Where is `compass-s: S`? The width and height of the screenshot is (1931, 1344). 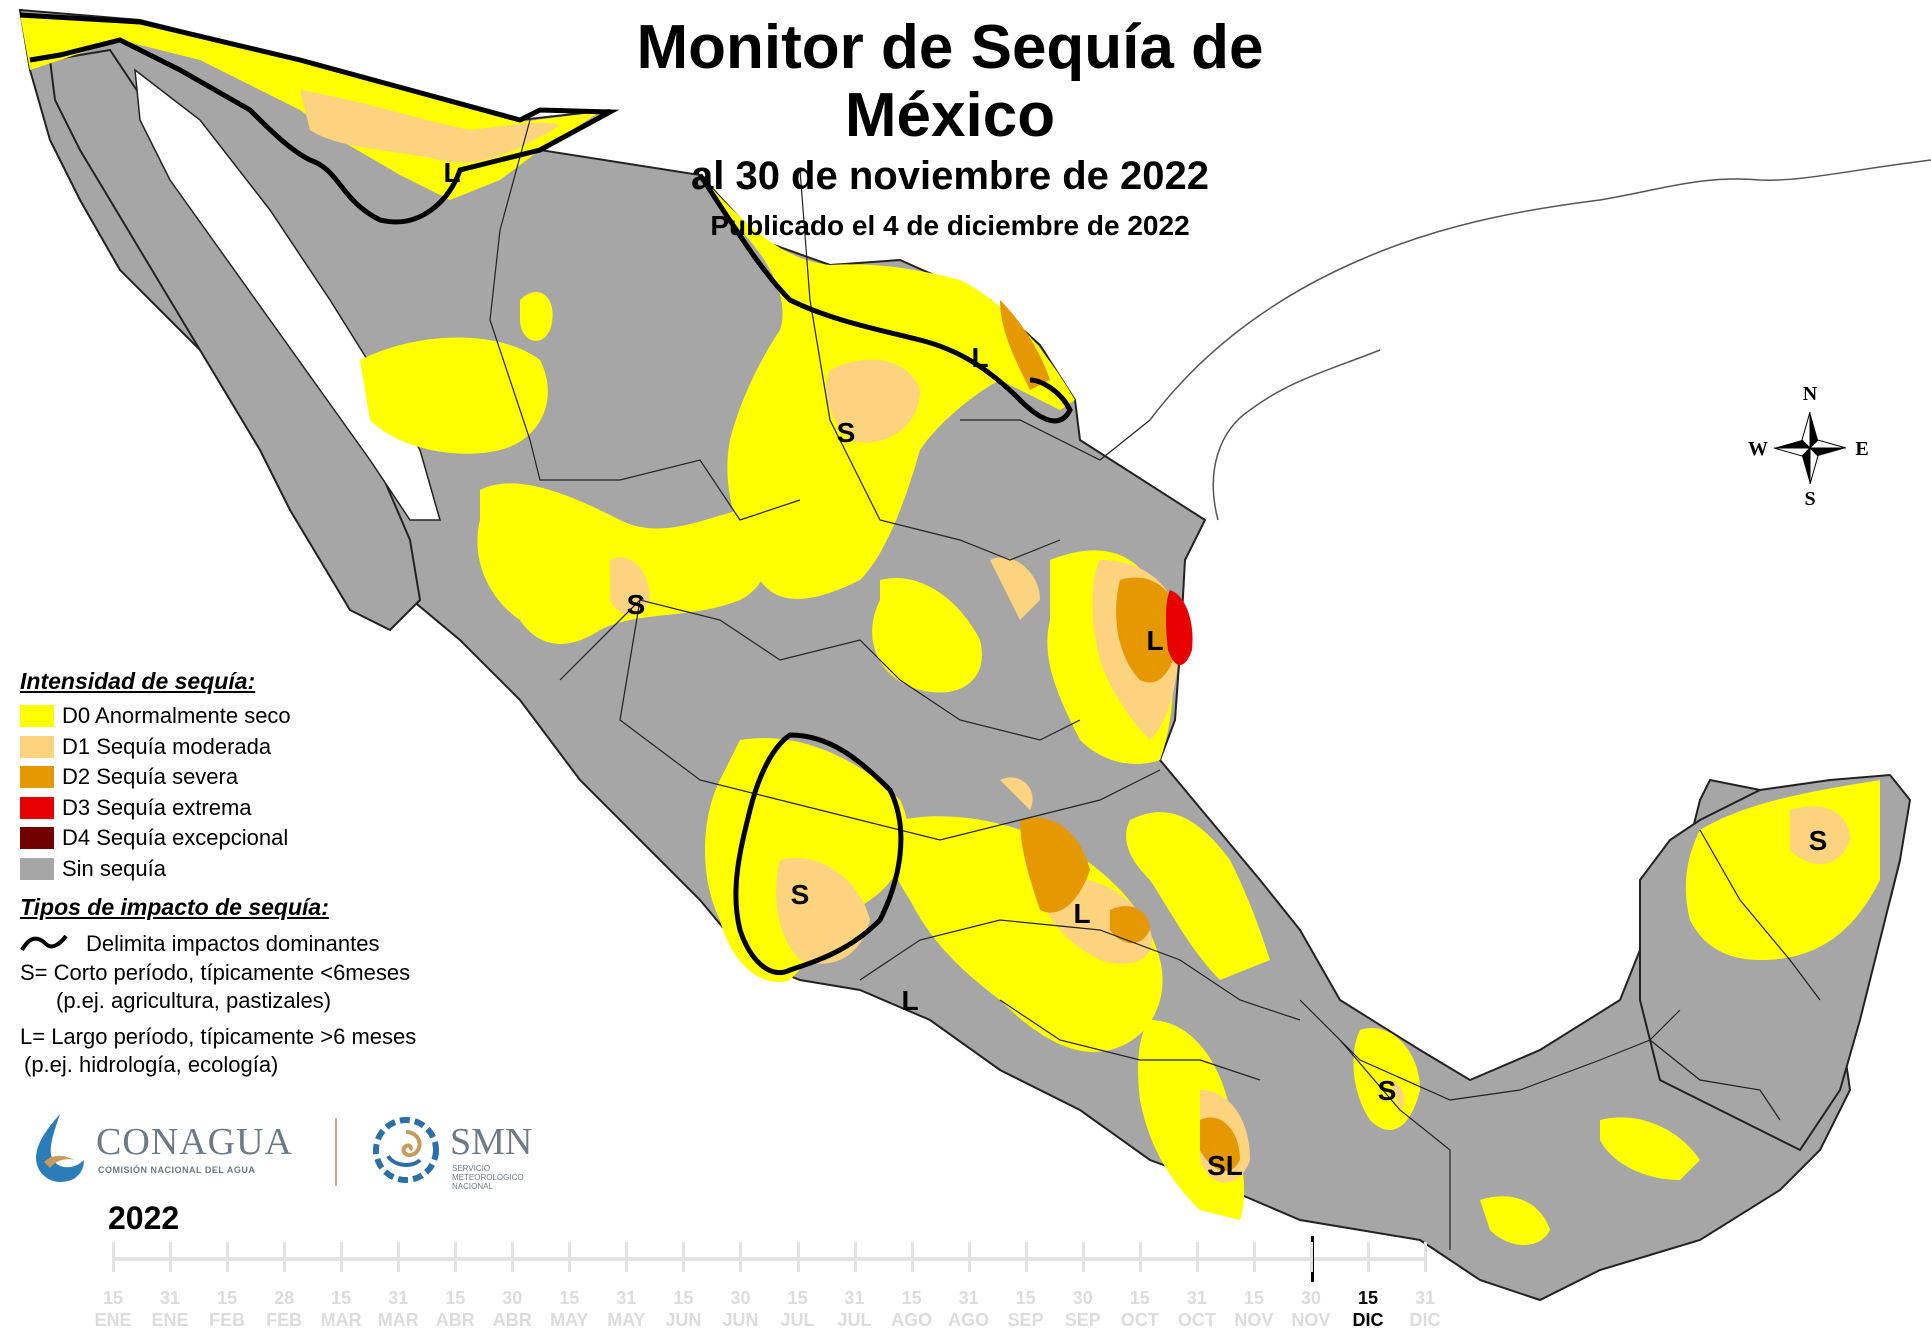
compass-s: S is located at coordinates (1809, 499).